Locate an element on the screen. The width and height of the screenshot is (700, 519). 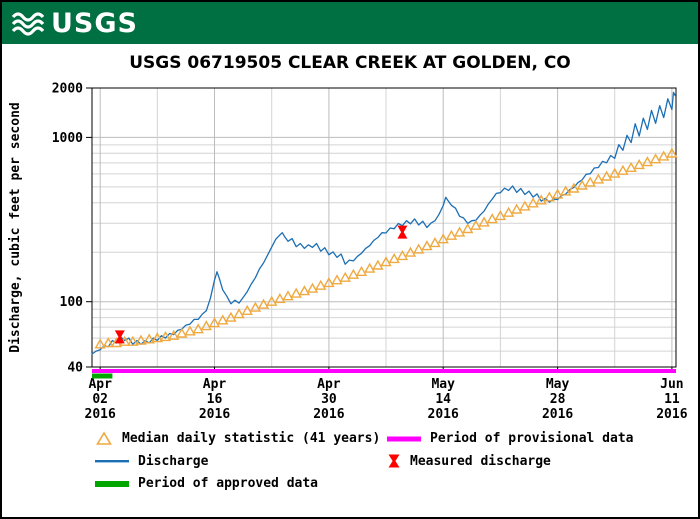
discharge-line-icon is located at coordinates (112, 461).